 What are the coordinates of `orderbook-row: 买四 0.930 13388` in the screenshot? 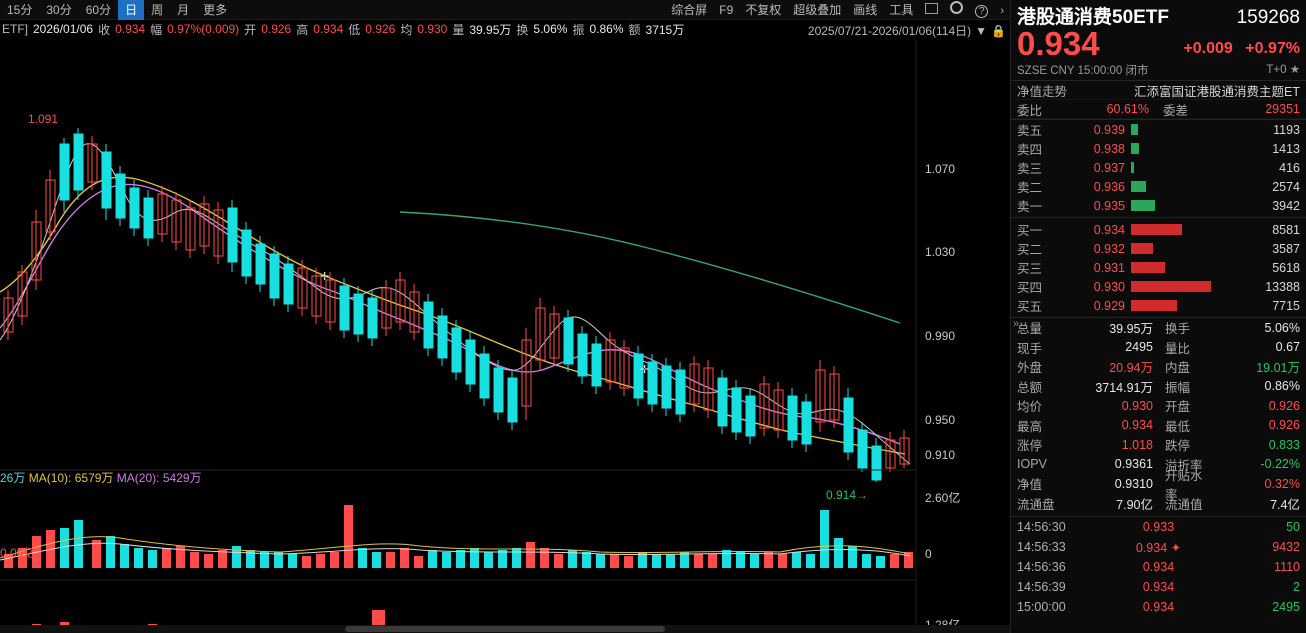 It's located at (1158, 286).